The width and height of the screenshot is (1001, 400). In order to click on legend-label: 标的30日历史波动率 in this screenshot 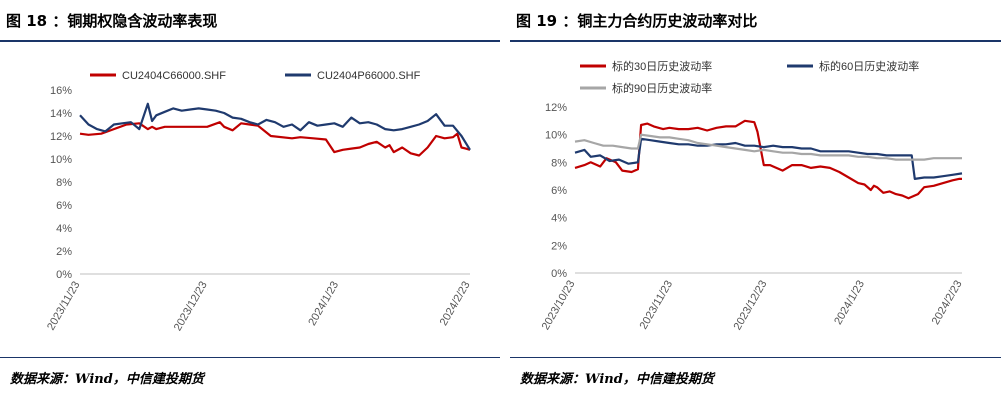, I will do `click(662, 66)`.